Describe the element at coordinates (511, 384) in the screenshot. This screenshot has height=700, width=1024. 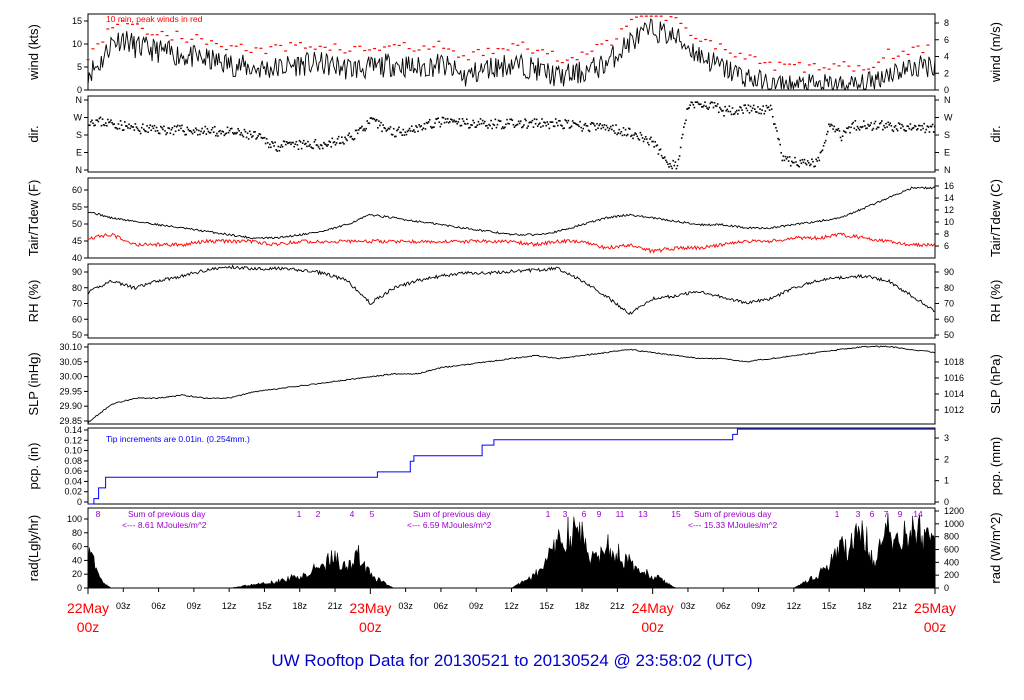
I see `series-slp-line` at that location.